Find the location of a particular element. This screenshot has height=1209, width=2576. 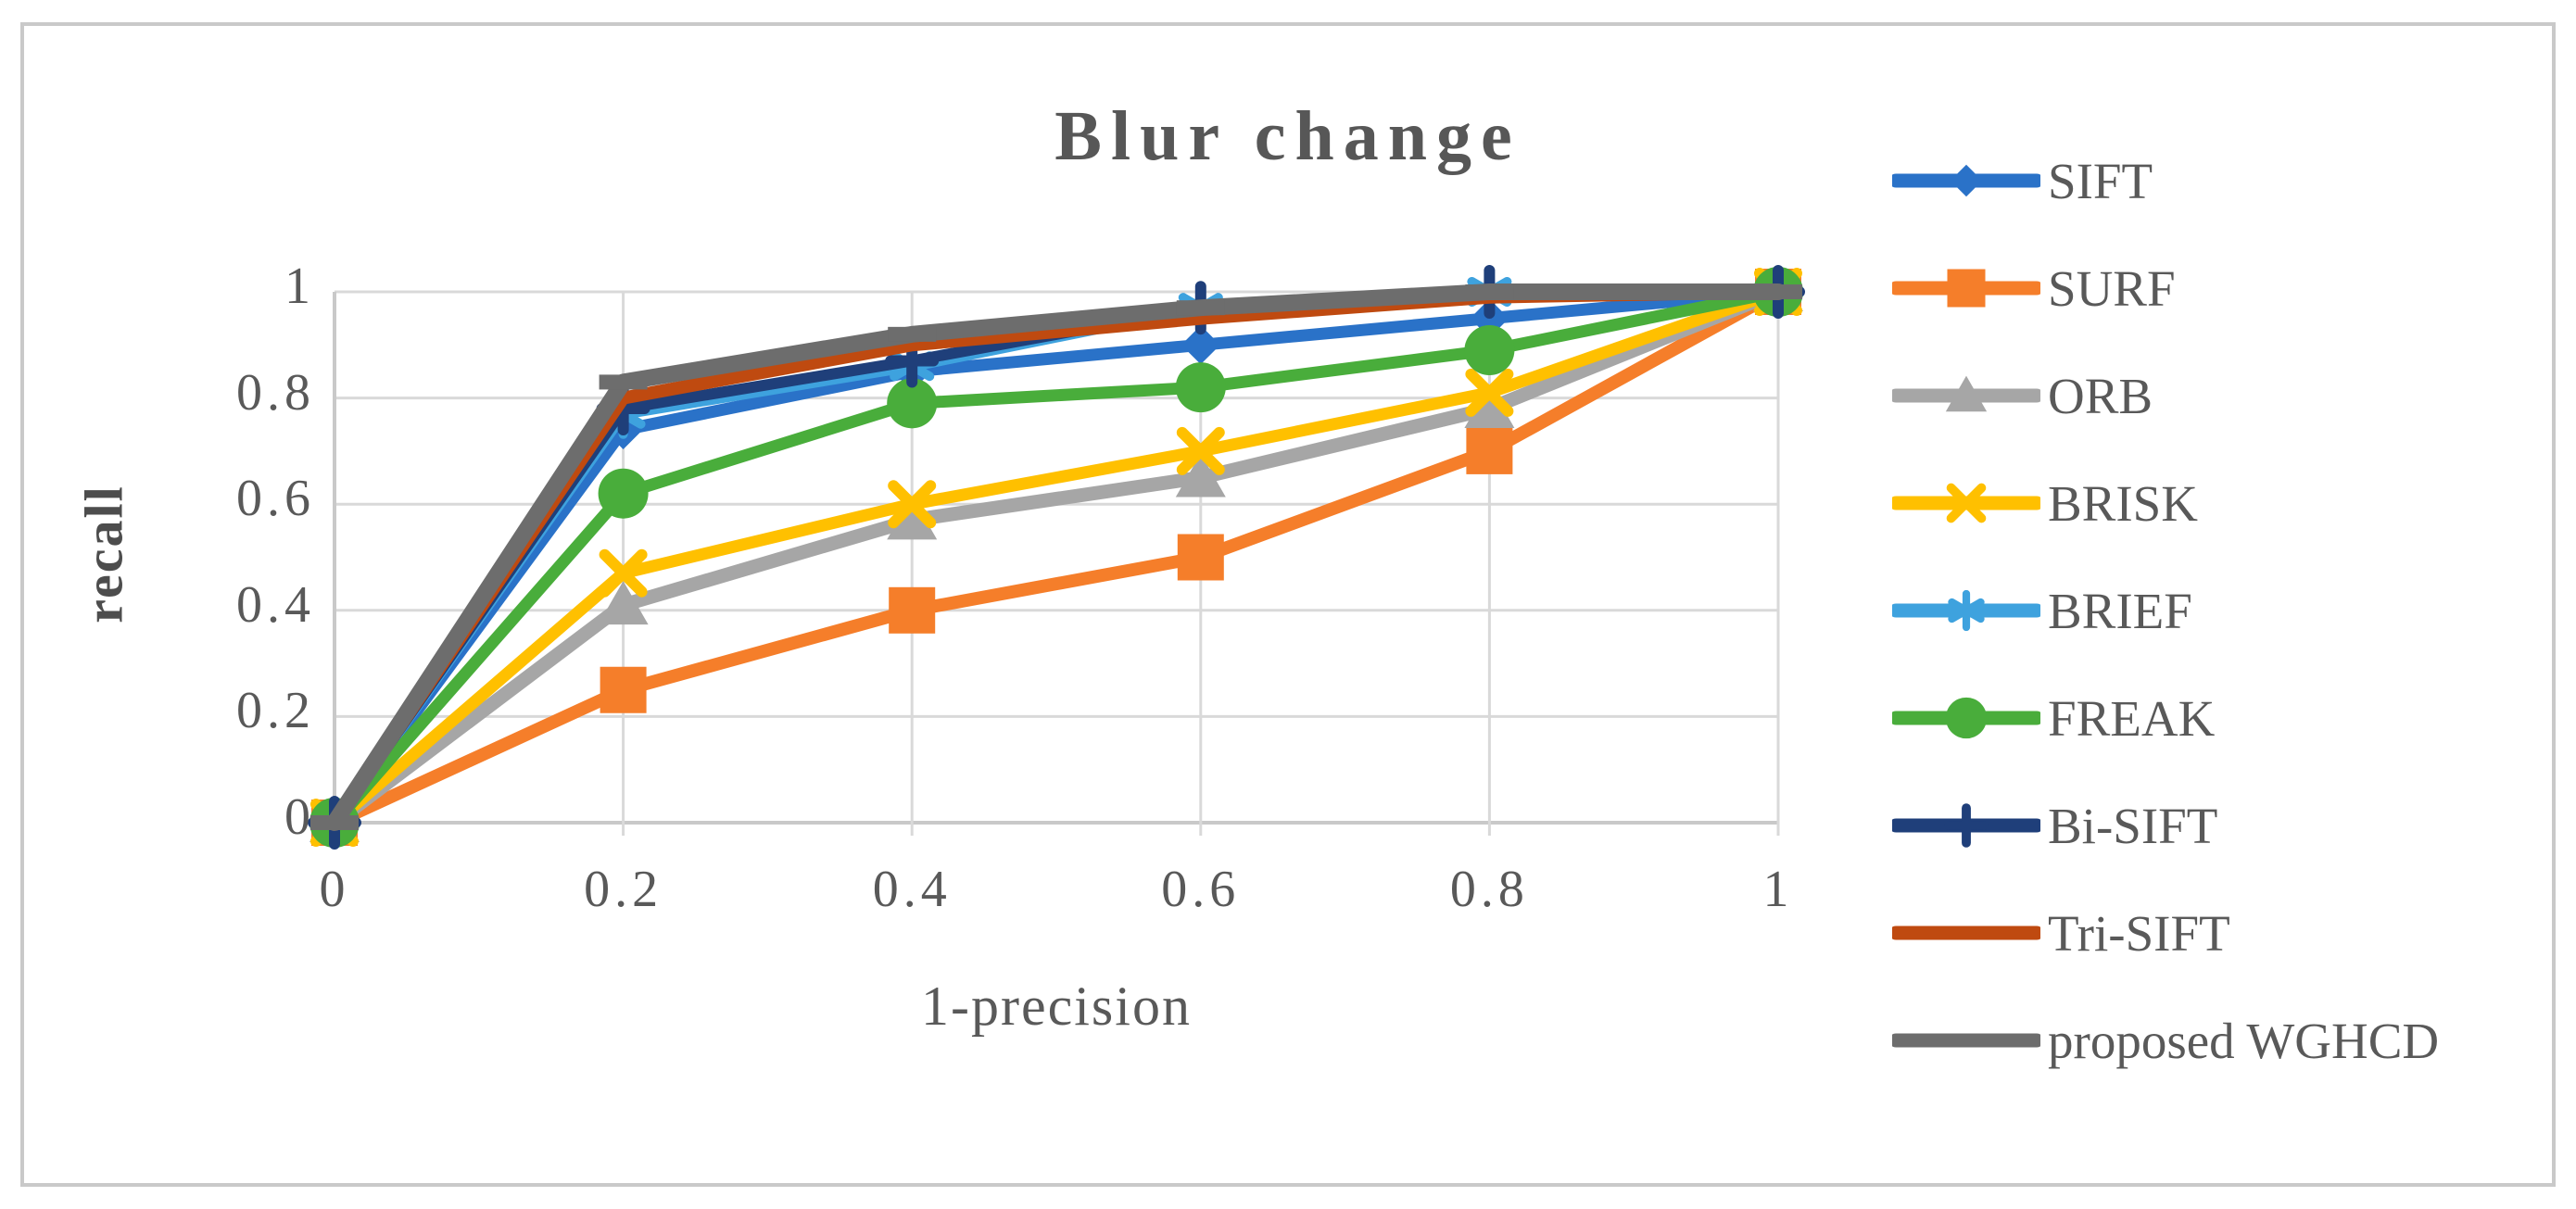

legend-label: BRIEF is located at coordinates (2120, 611).